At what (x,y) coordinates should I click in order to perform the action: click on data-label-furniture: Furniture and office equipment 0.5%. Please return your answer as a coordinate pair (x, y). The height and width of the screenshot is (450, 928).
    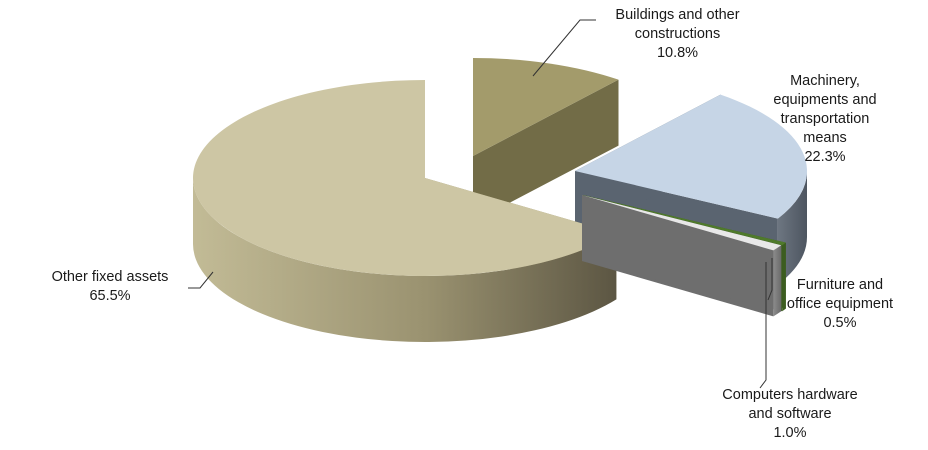
    Looking at the image, I should click on (840, 304).